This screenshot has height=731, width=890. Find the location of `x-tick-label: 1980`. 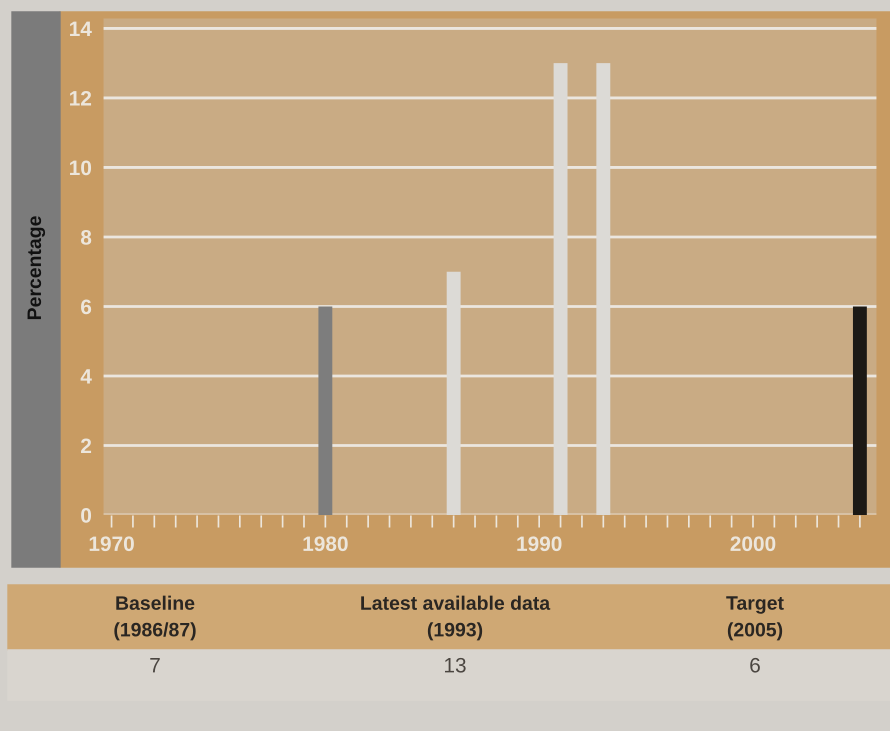

x-tick-label: 1980 is located at coordinates (326, 544).